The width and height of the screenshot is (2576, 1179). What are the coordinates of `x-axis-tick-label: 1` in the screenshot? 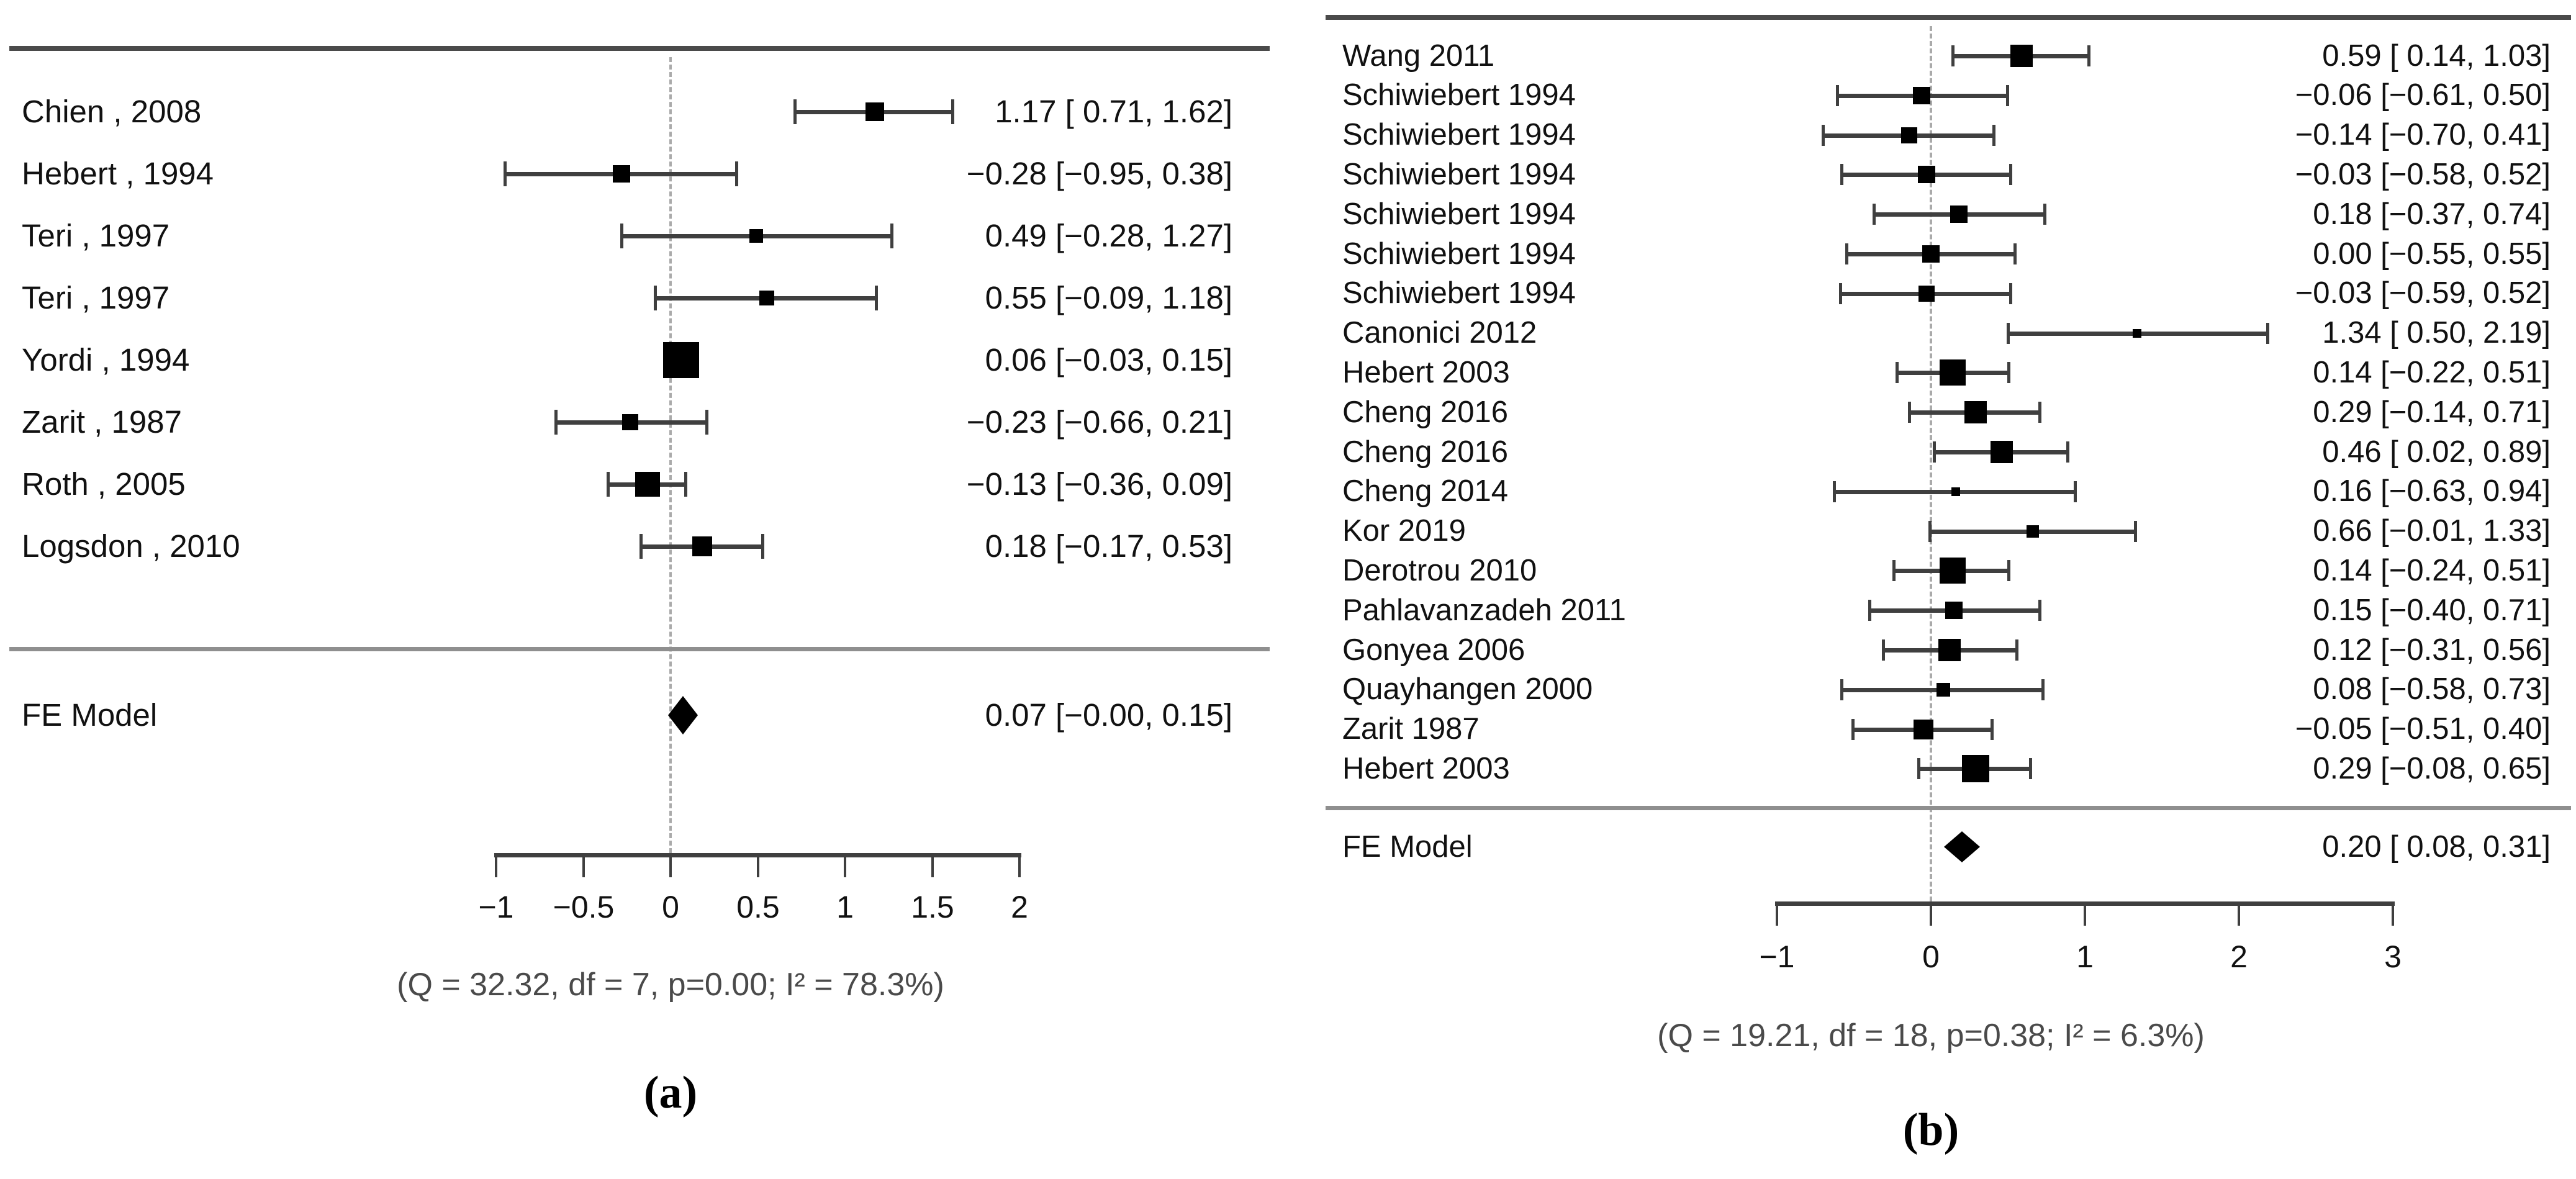 It's located at (845, 907).